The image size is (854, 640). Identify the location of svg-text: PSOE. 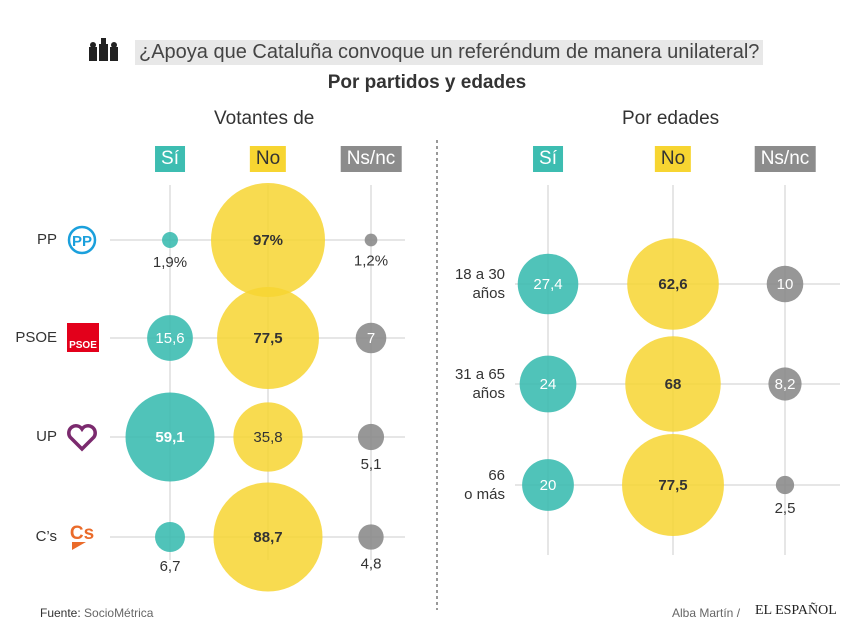
(83, 345).